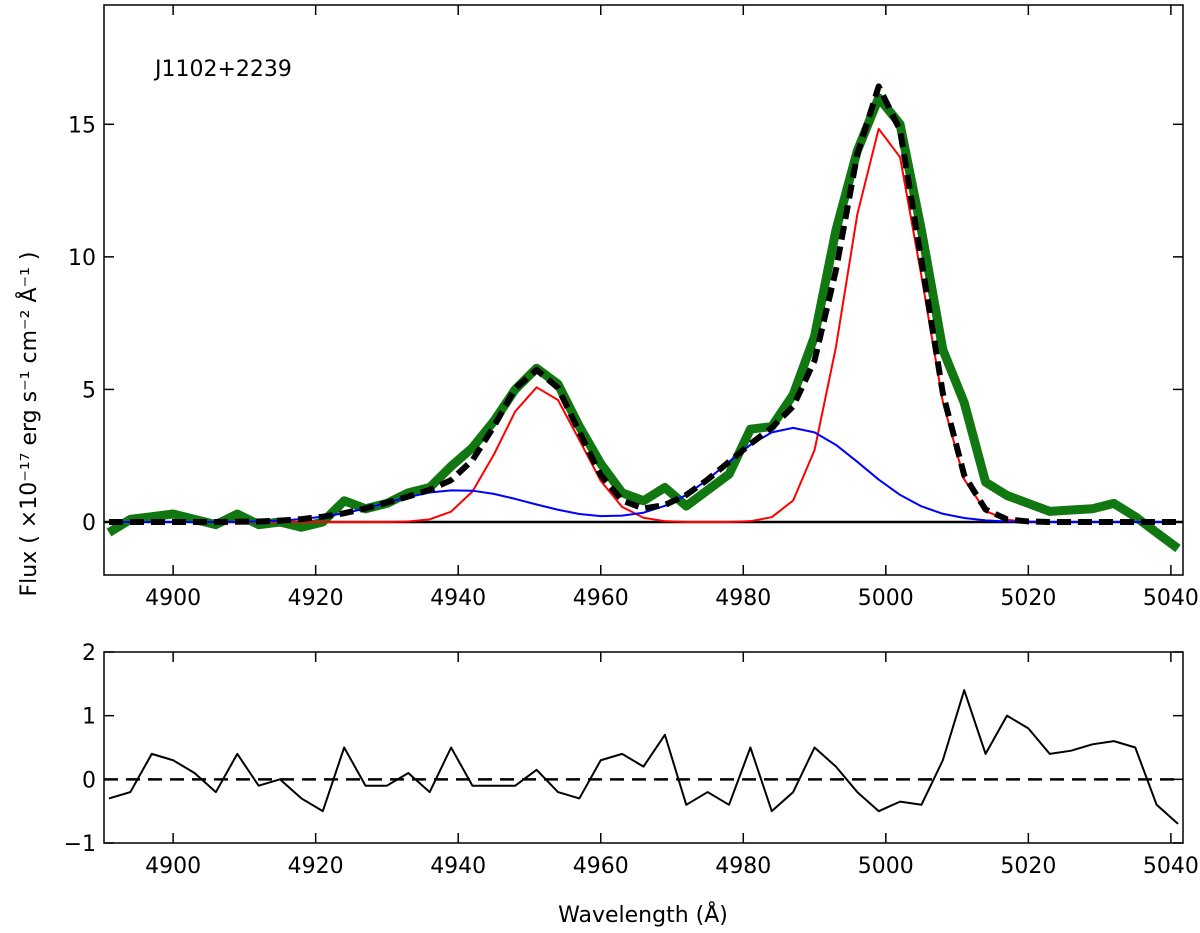 The width and height of the screenshot is (1200, 933). Describe the element at coordinates (89, 390) in the screenshot. I see `y-tick-label: 5` at that location.